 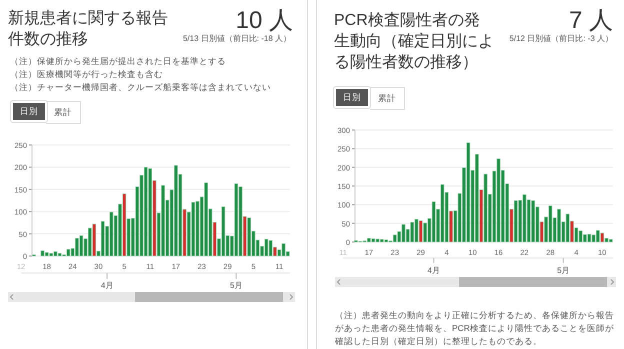 What do you see at coordinates (236, 38) in the screenshot?
I see `chart-subtitle: 5/13 日別値（前日比: -18 人）` at bounding box center [236, 38].